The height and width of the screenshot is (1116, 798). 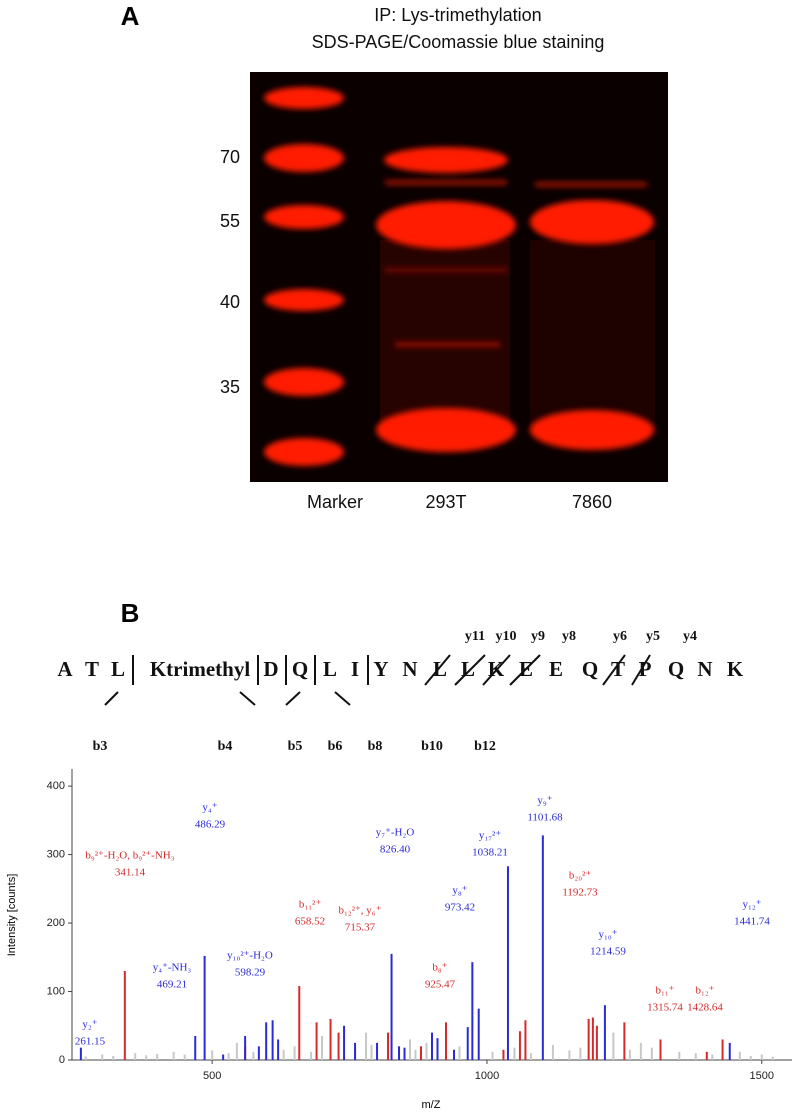 I want to click on lane-label: 7860, so click(x=592, y=502).